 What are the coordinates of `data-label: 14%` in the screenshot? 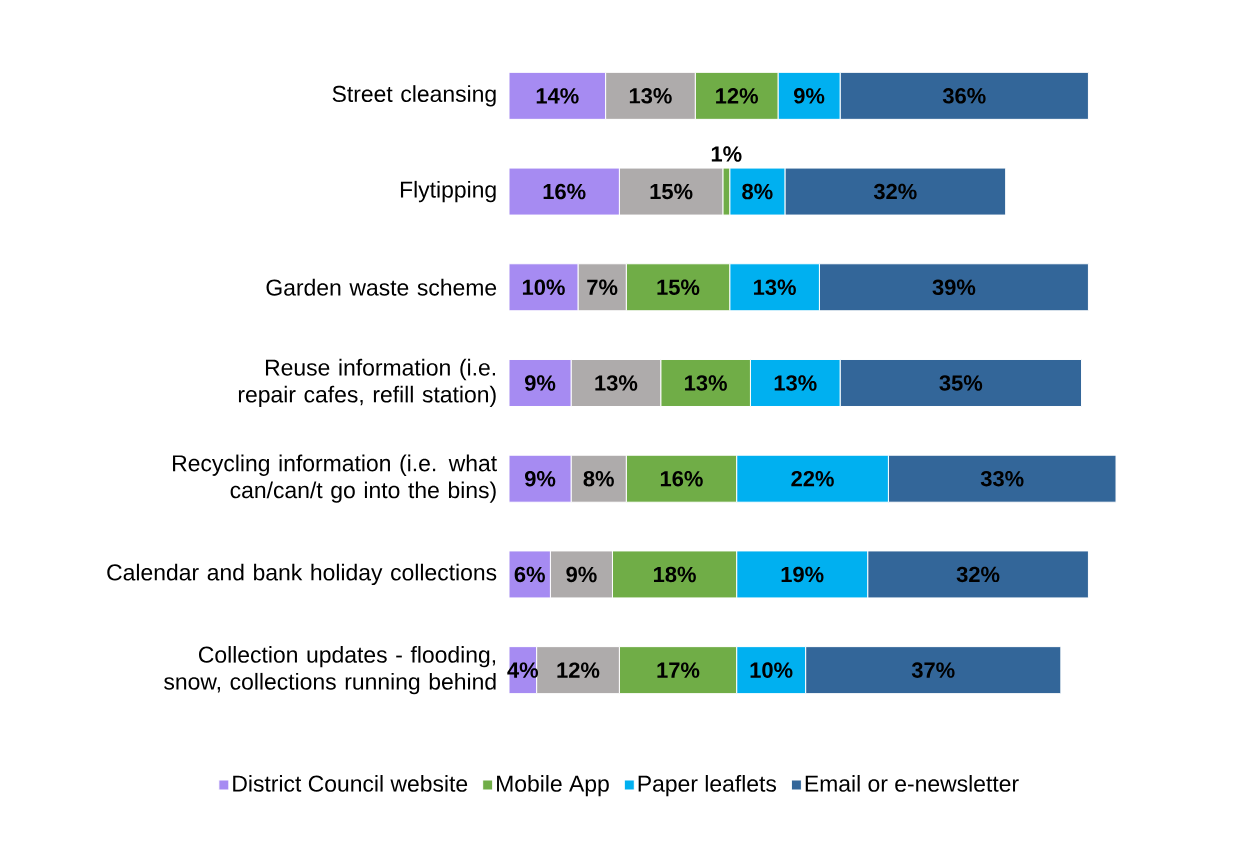 It's located at (557, 96).